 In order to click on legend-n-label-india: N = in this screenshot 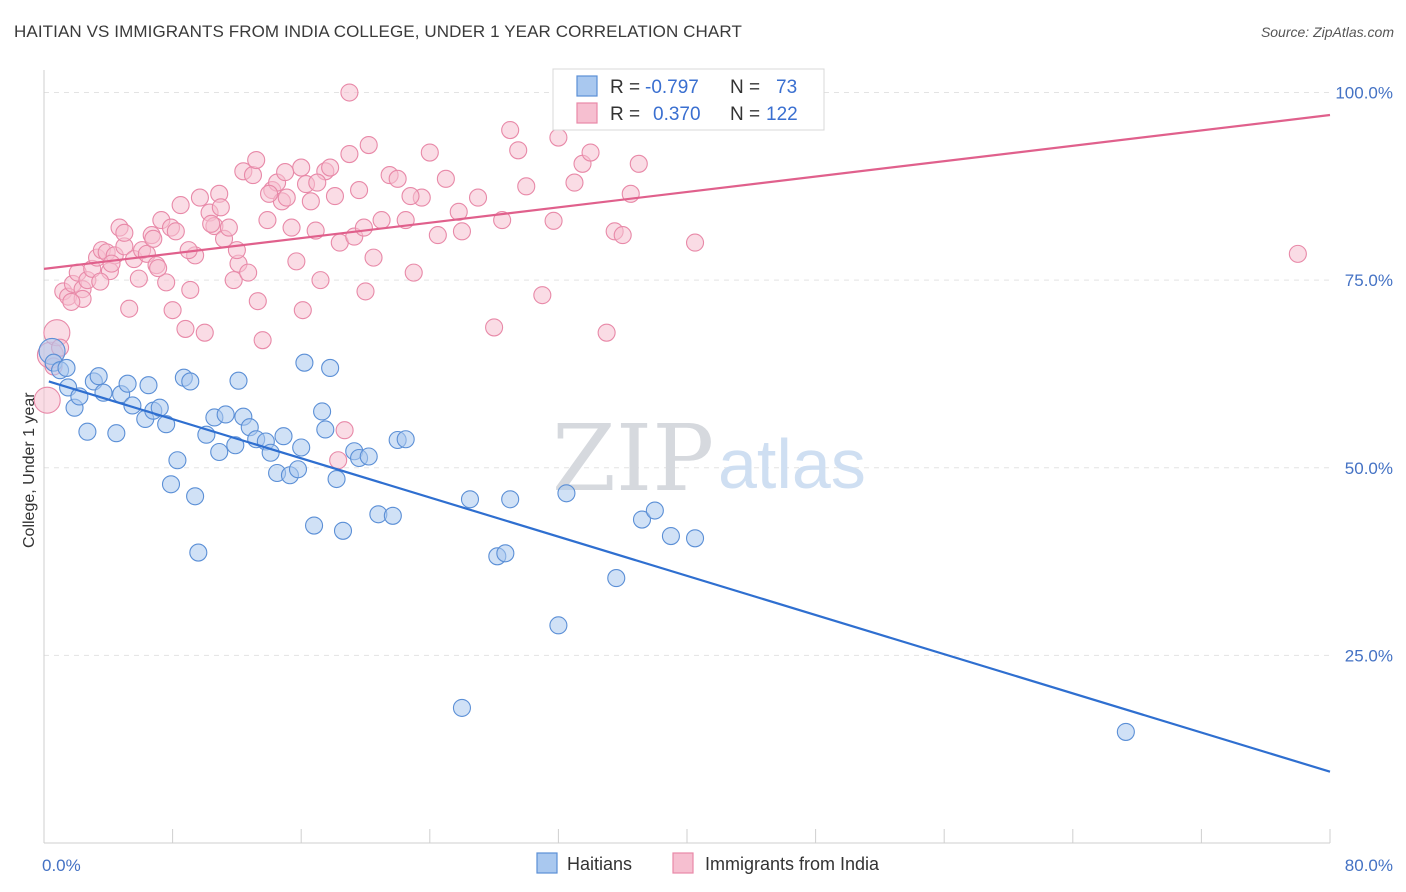, I will do `click(745, 114)`.